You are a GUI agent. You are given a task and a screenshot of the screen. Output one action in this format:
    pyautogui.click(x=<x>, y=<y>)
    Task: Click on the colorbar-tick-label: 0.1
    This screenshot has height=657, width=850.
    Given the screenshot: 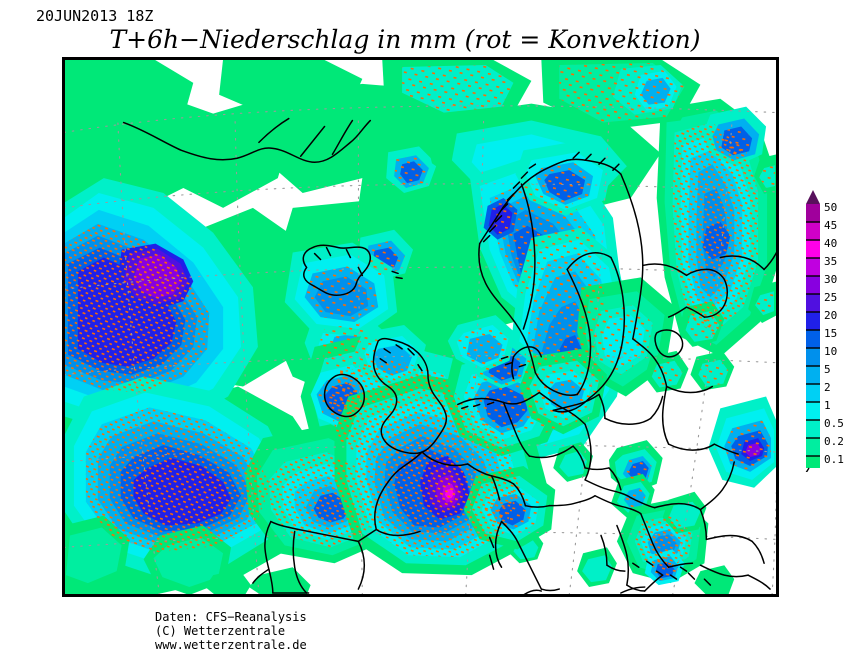 What is the action you would take?
    pyautogui.click(x=834, y=459)
    